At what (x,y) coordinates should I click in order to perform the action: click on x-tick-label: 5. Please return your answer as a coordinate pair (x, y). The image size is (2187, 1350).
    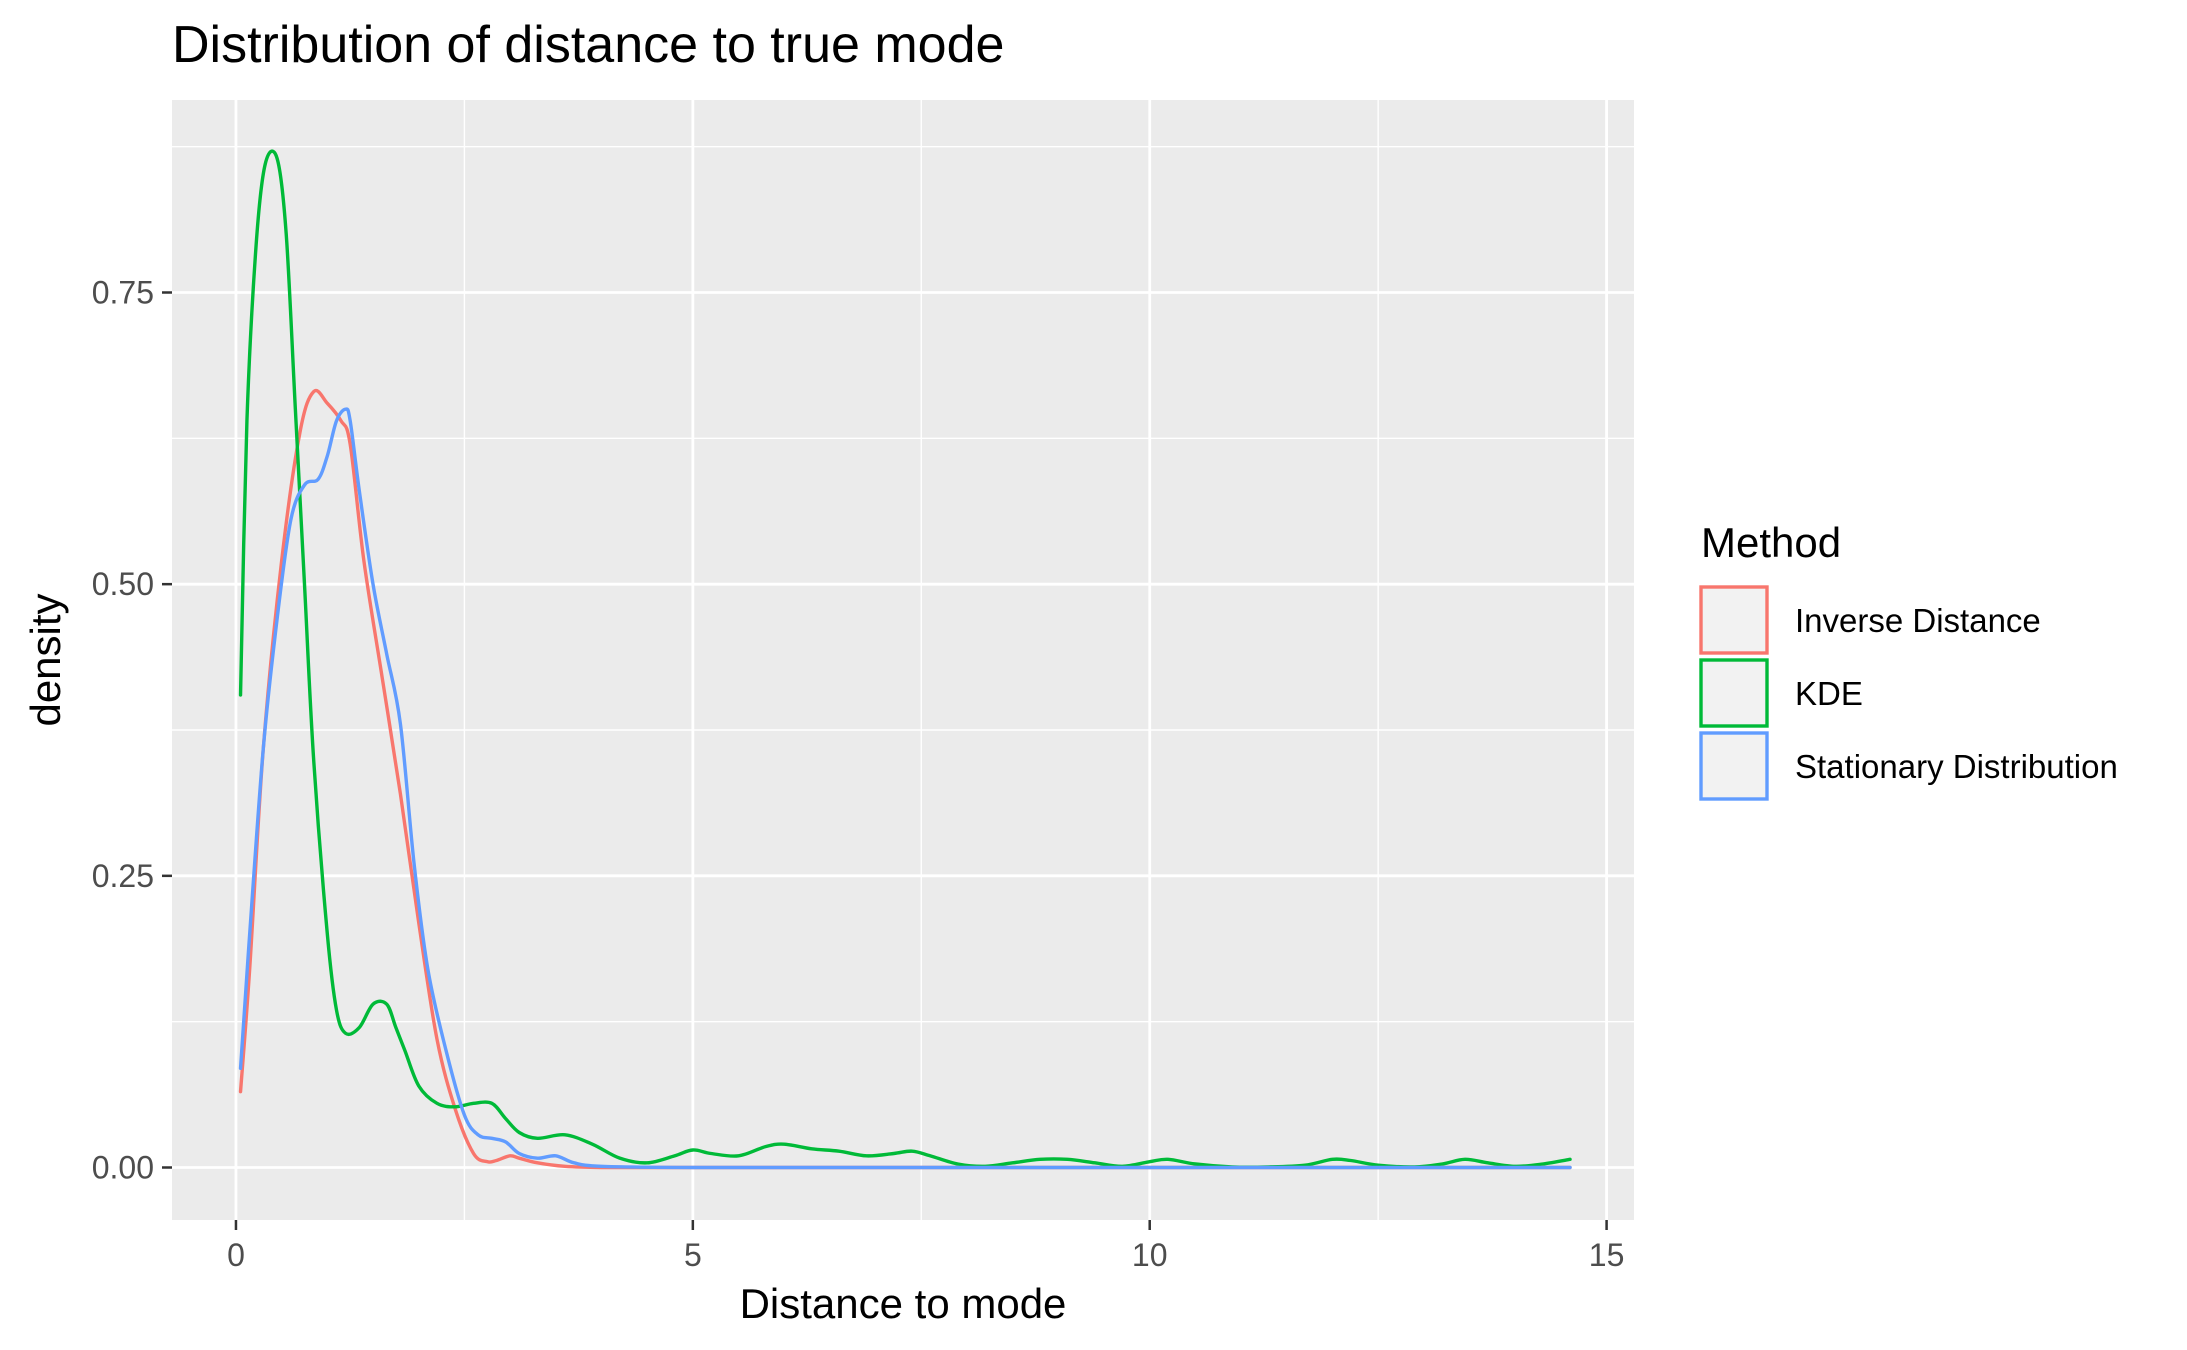
    Looking at the image, I should click on (693, 1255).